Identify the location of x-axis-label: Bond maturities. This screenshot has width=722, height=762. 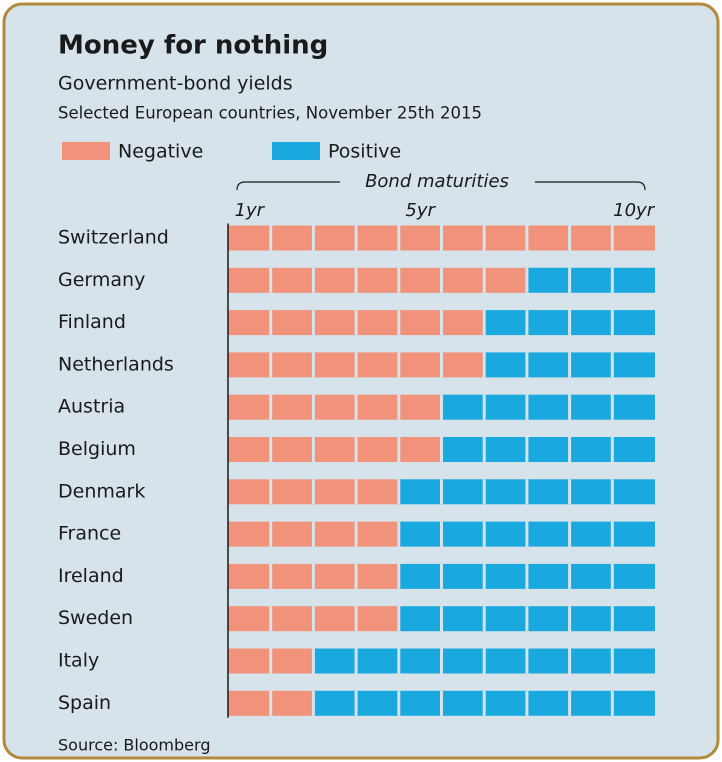
(437, 181).